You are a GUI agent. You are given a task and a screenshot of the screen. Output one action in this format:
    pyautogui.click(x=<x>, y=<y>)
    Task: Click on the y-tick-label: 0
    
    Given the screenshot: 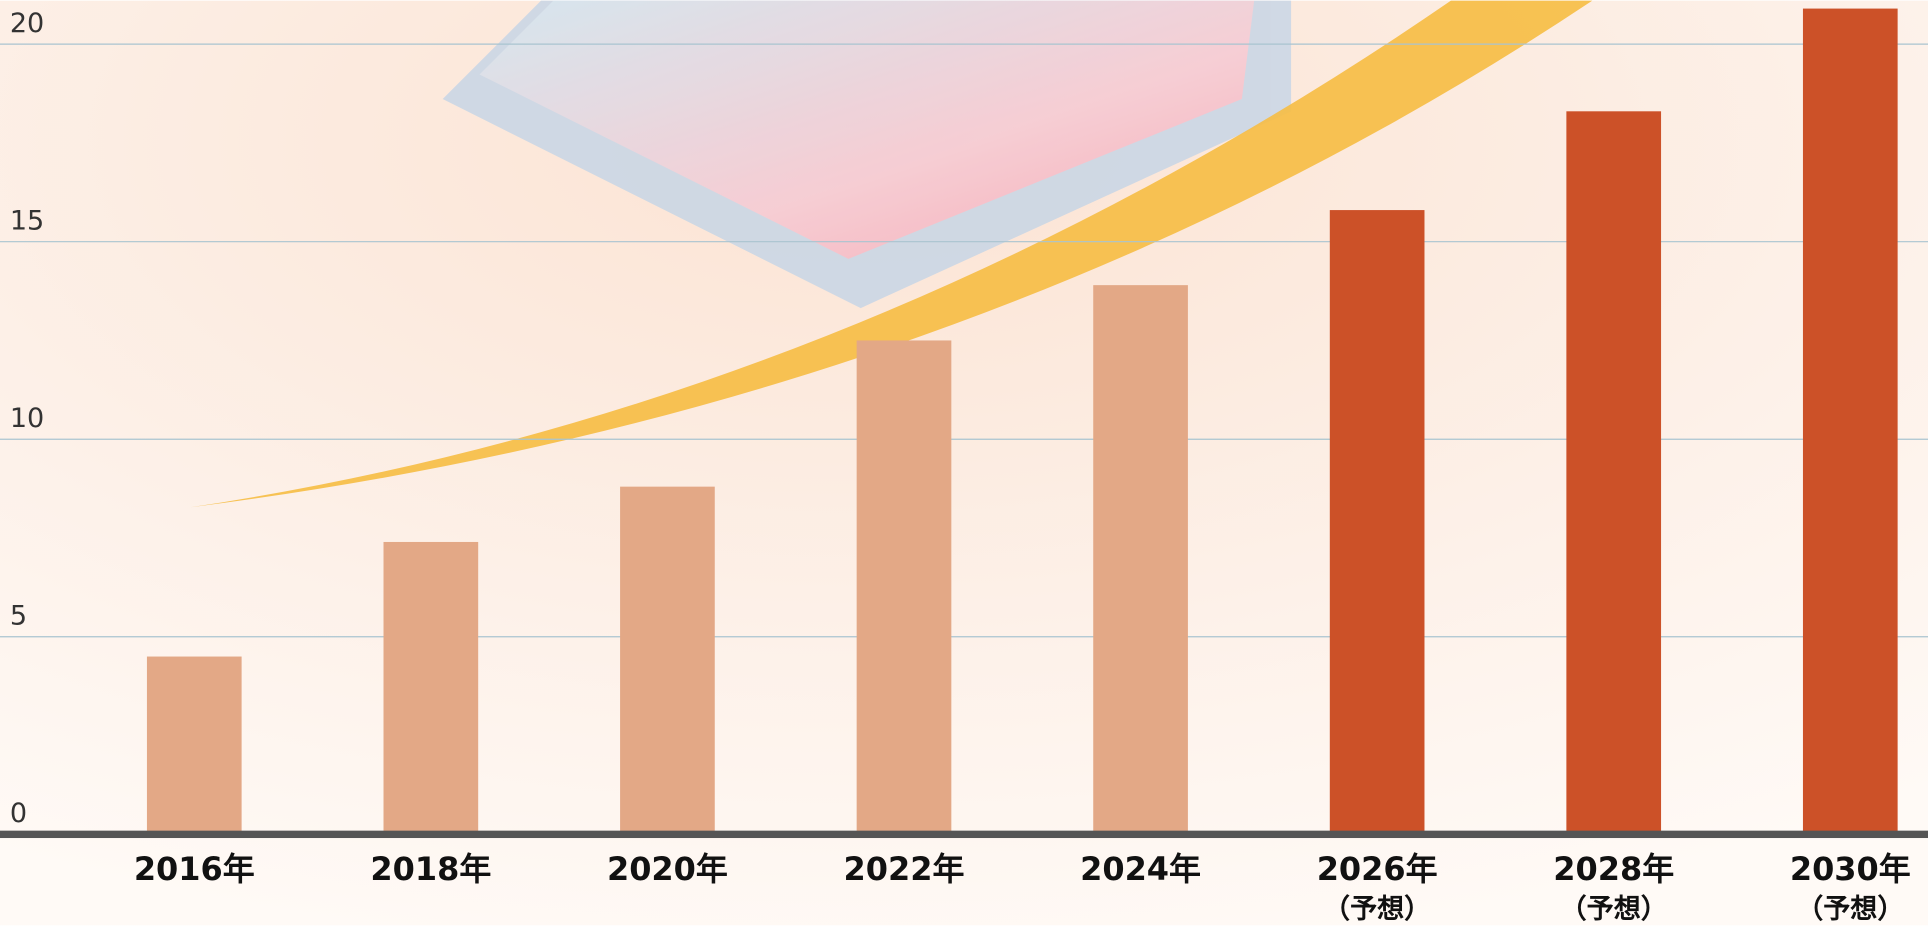 What is the action you would take?
    pyautogui.click(x=18, y=813)
    